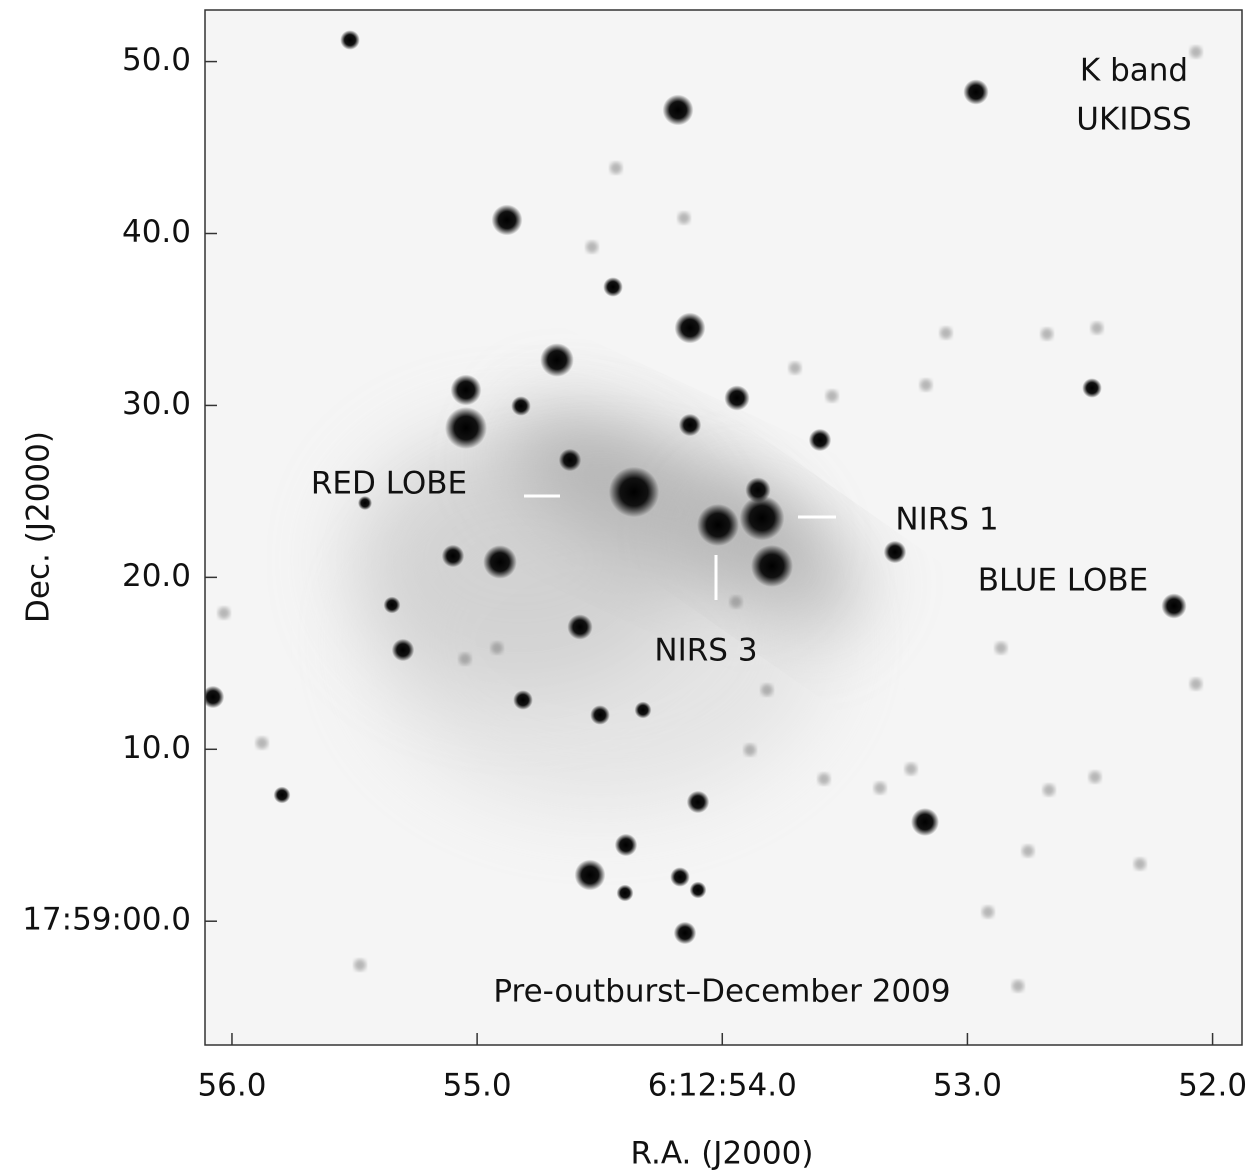 Image resolution: width=1255 pixels, height=1175 pixels. I want to click on annotation: NIRS 1, so click(946, 520).